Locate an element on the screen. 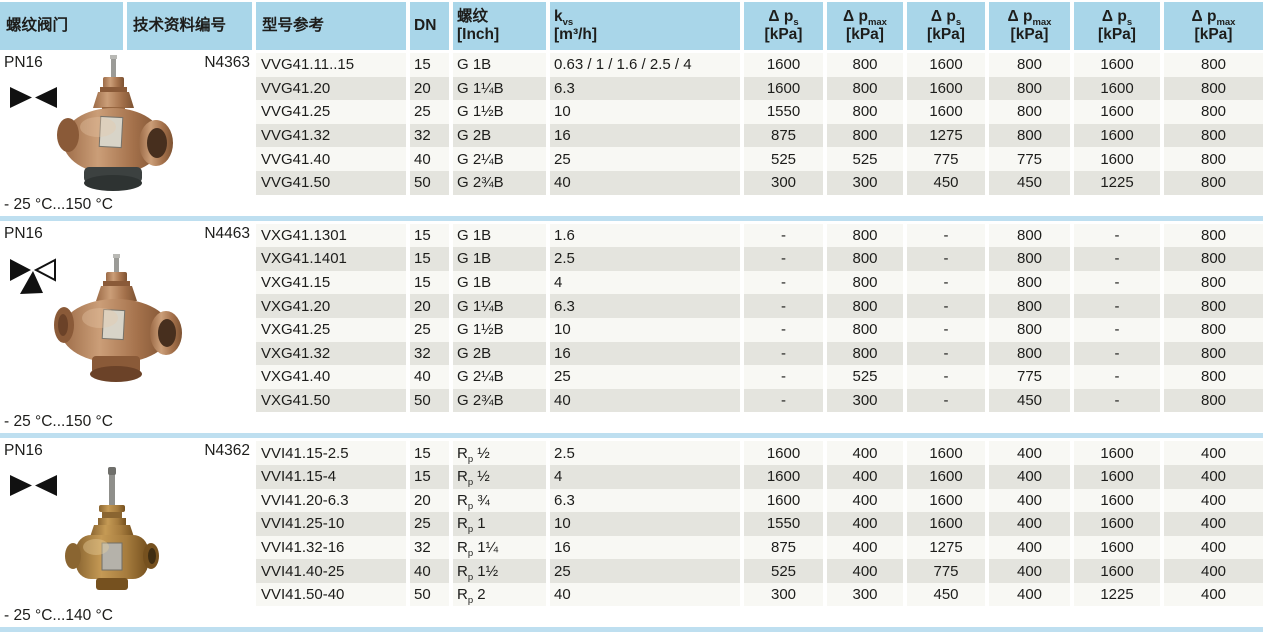 The height and width of the screenshot is (632, 1263). model-cell: VVI41.20-6.3 is located at coordinates (333, 500).